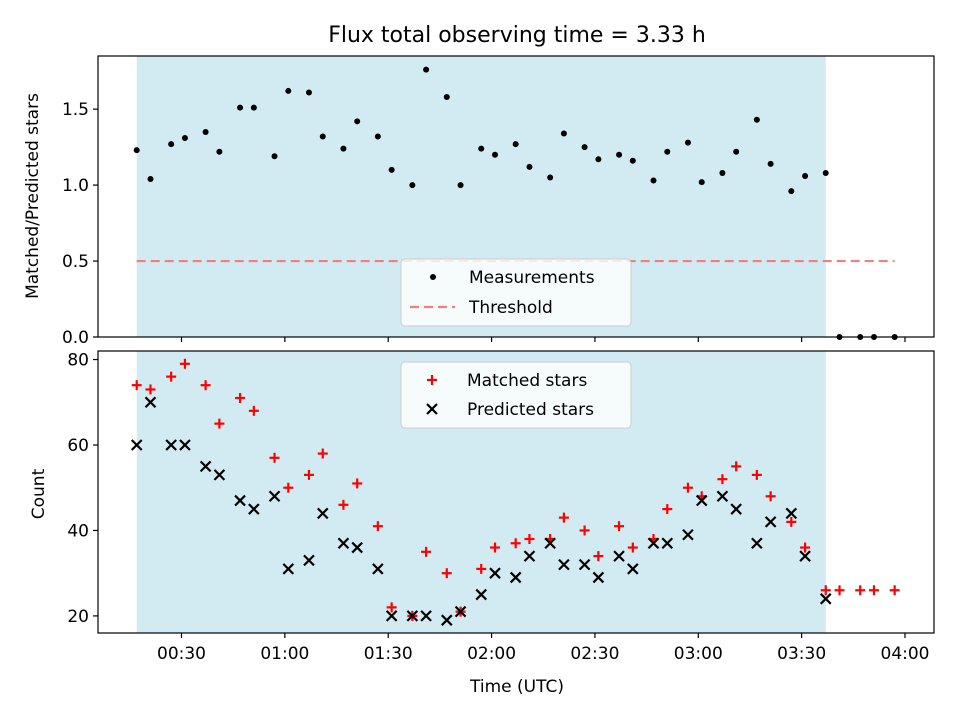  I want to click on top-y-tick-label: 0.5, so click(75, 262).